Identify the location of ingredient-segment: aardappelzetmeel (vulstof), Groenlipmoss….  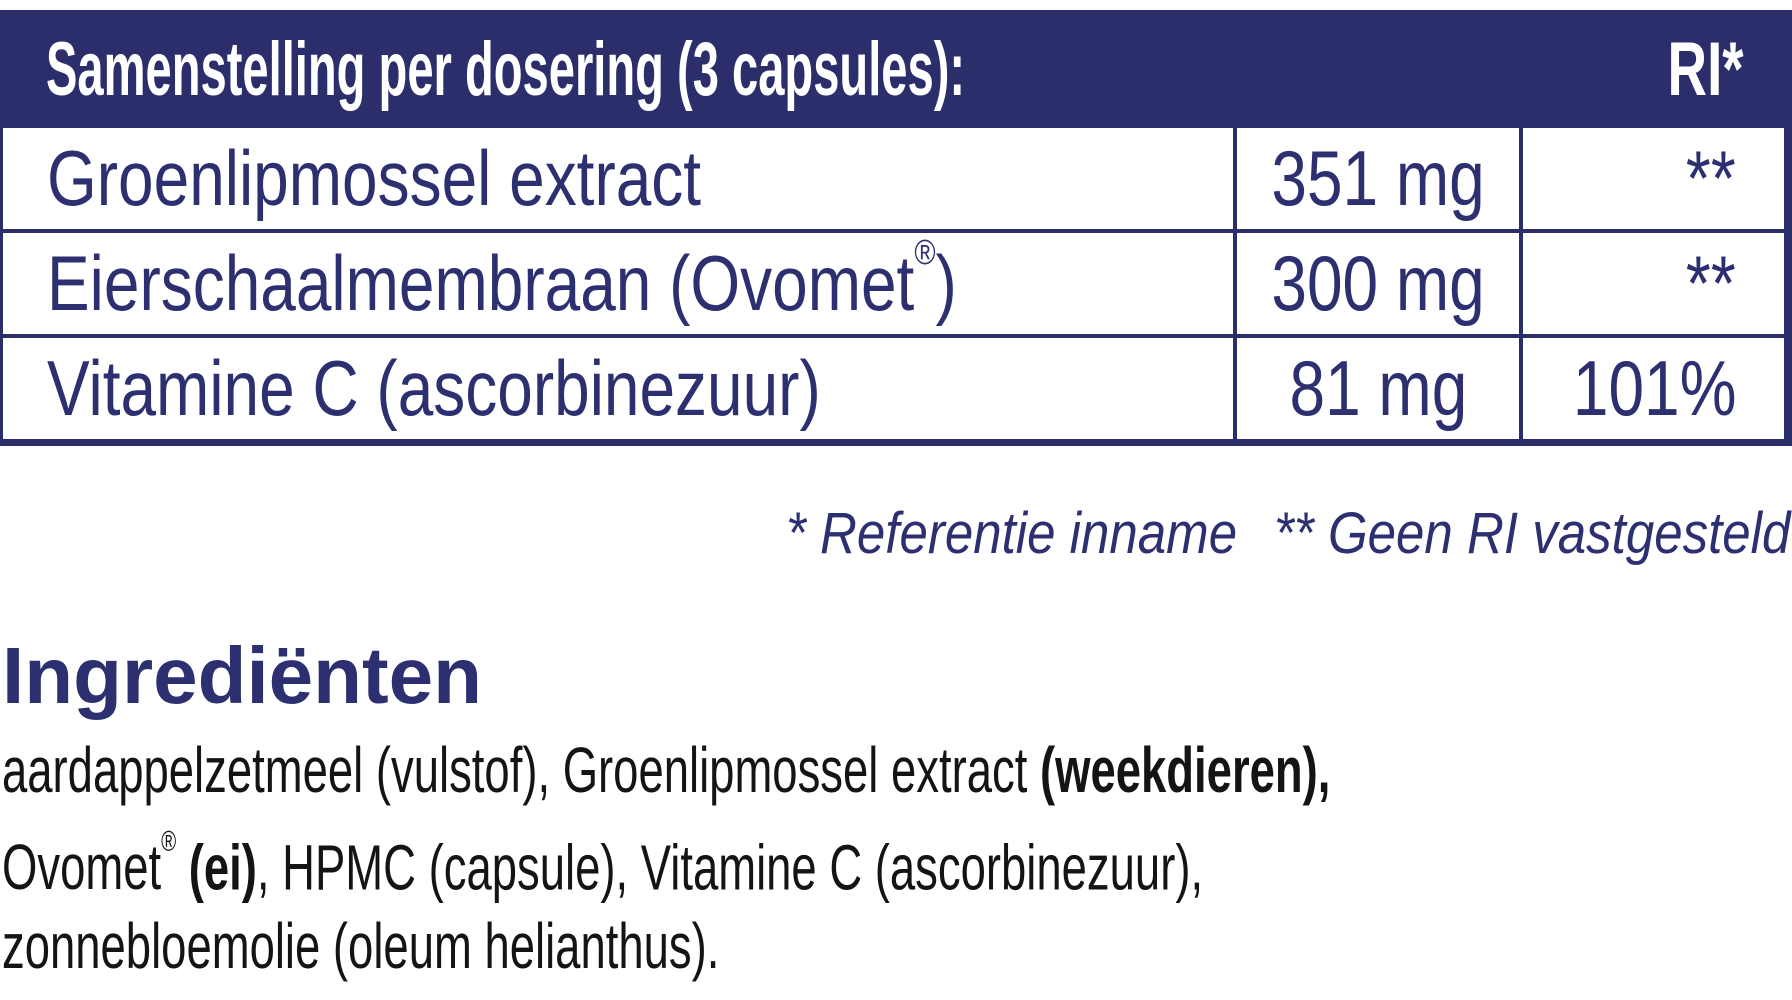
(521, 770).